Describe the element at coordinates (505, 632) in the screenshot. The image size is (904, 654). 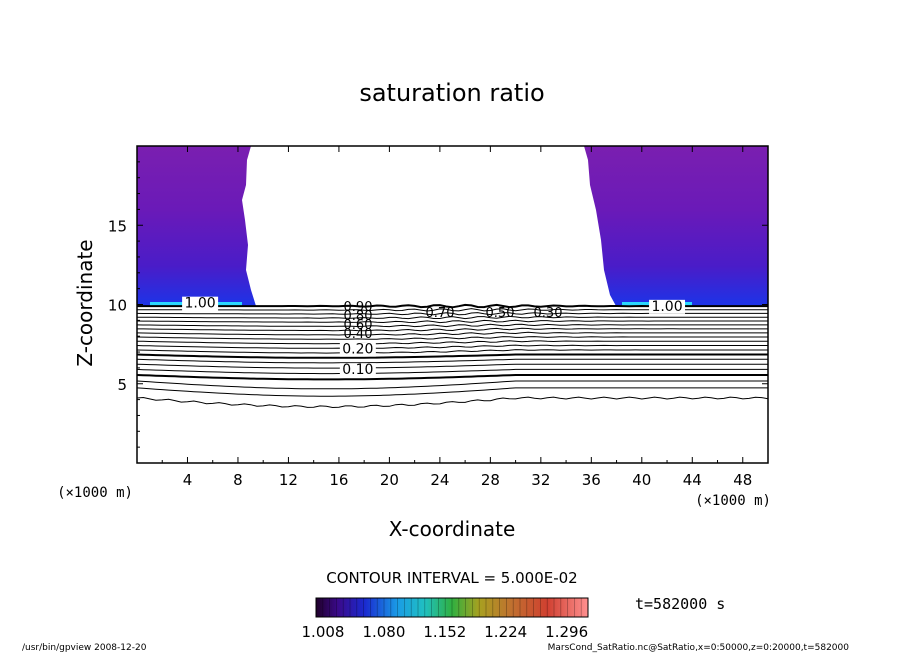
I see `colorbar-tick-label: 1.224` at that location.